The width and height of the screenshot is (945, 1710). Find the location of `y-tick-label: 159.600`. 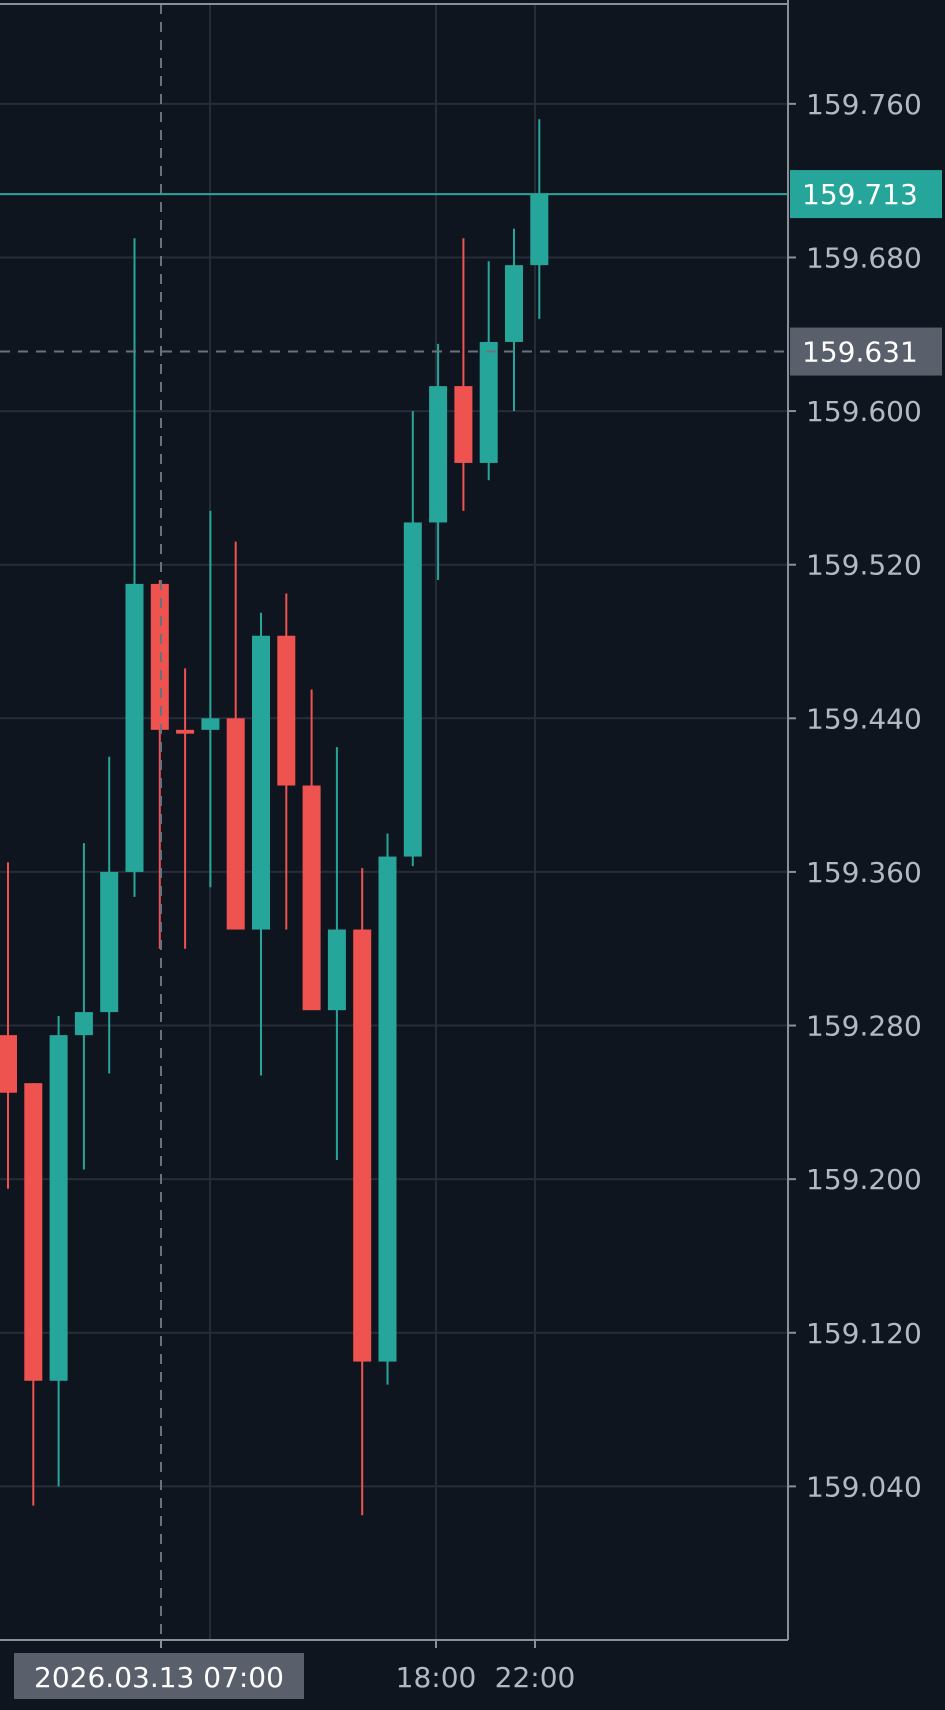

y-tick-label: 159.600 is located at coordinates (864, 411).